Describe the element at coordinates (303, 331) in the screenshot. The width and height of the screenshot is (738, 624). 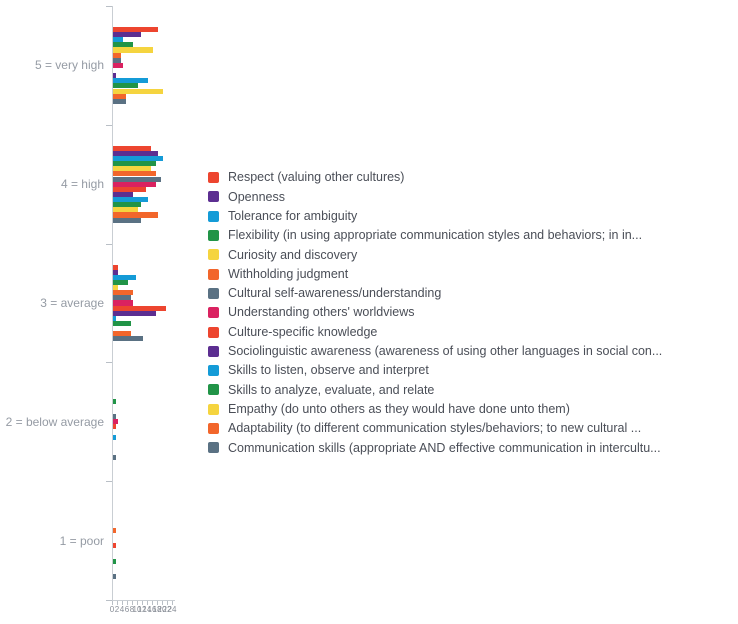
I see `legend-label: Culture-specific knowledge` at that location.